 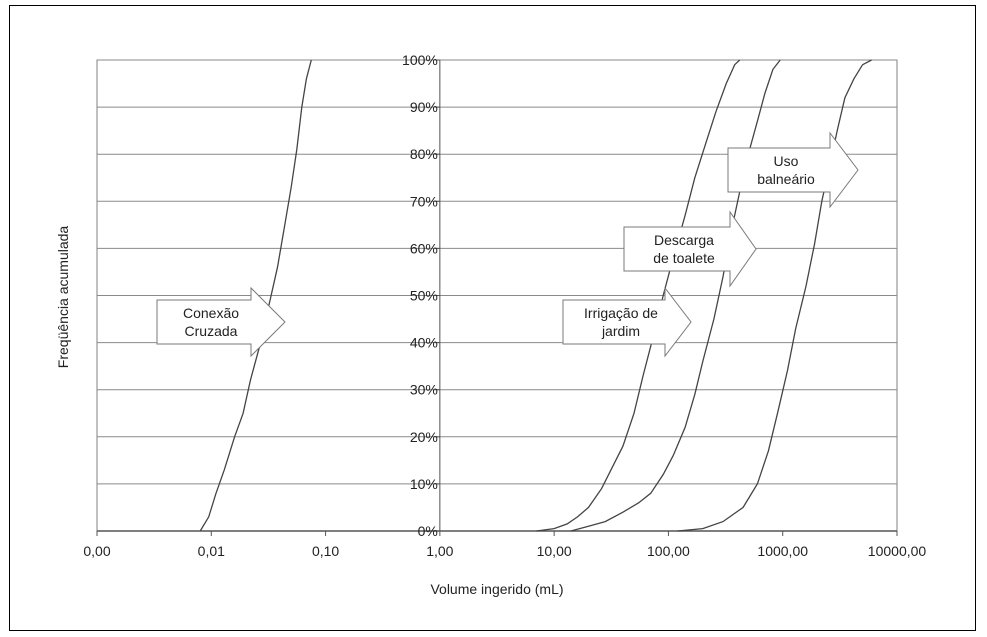 I want to click on y-tick-label: 0%, so click(x=428, y=531).